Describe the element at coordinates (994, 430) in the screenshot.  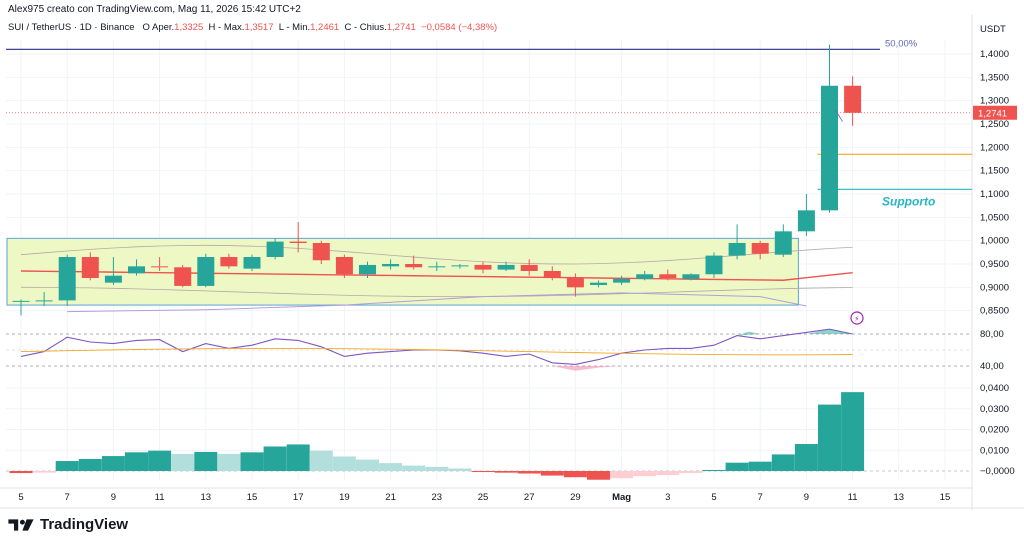
I see `macd-tick-label: 0,0200` at that location.